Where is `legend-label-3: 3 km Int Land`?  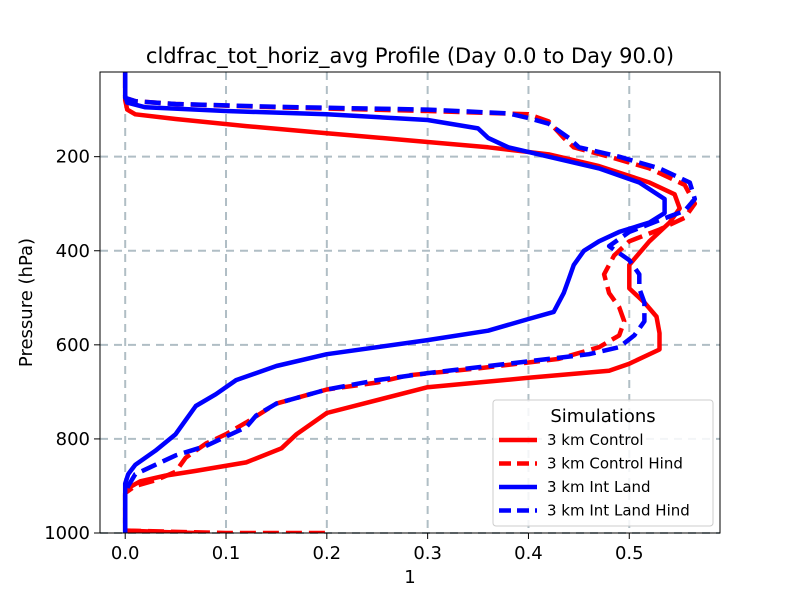 legend-label-3: 3 km Int Land is located at coordinates (599, 487).